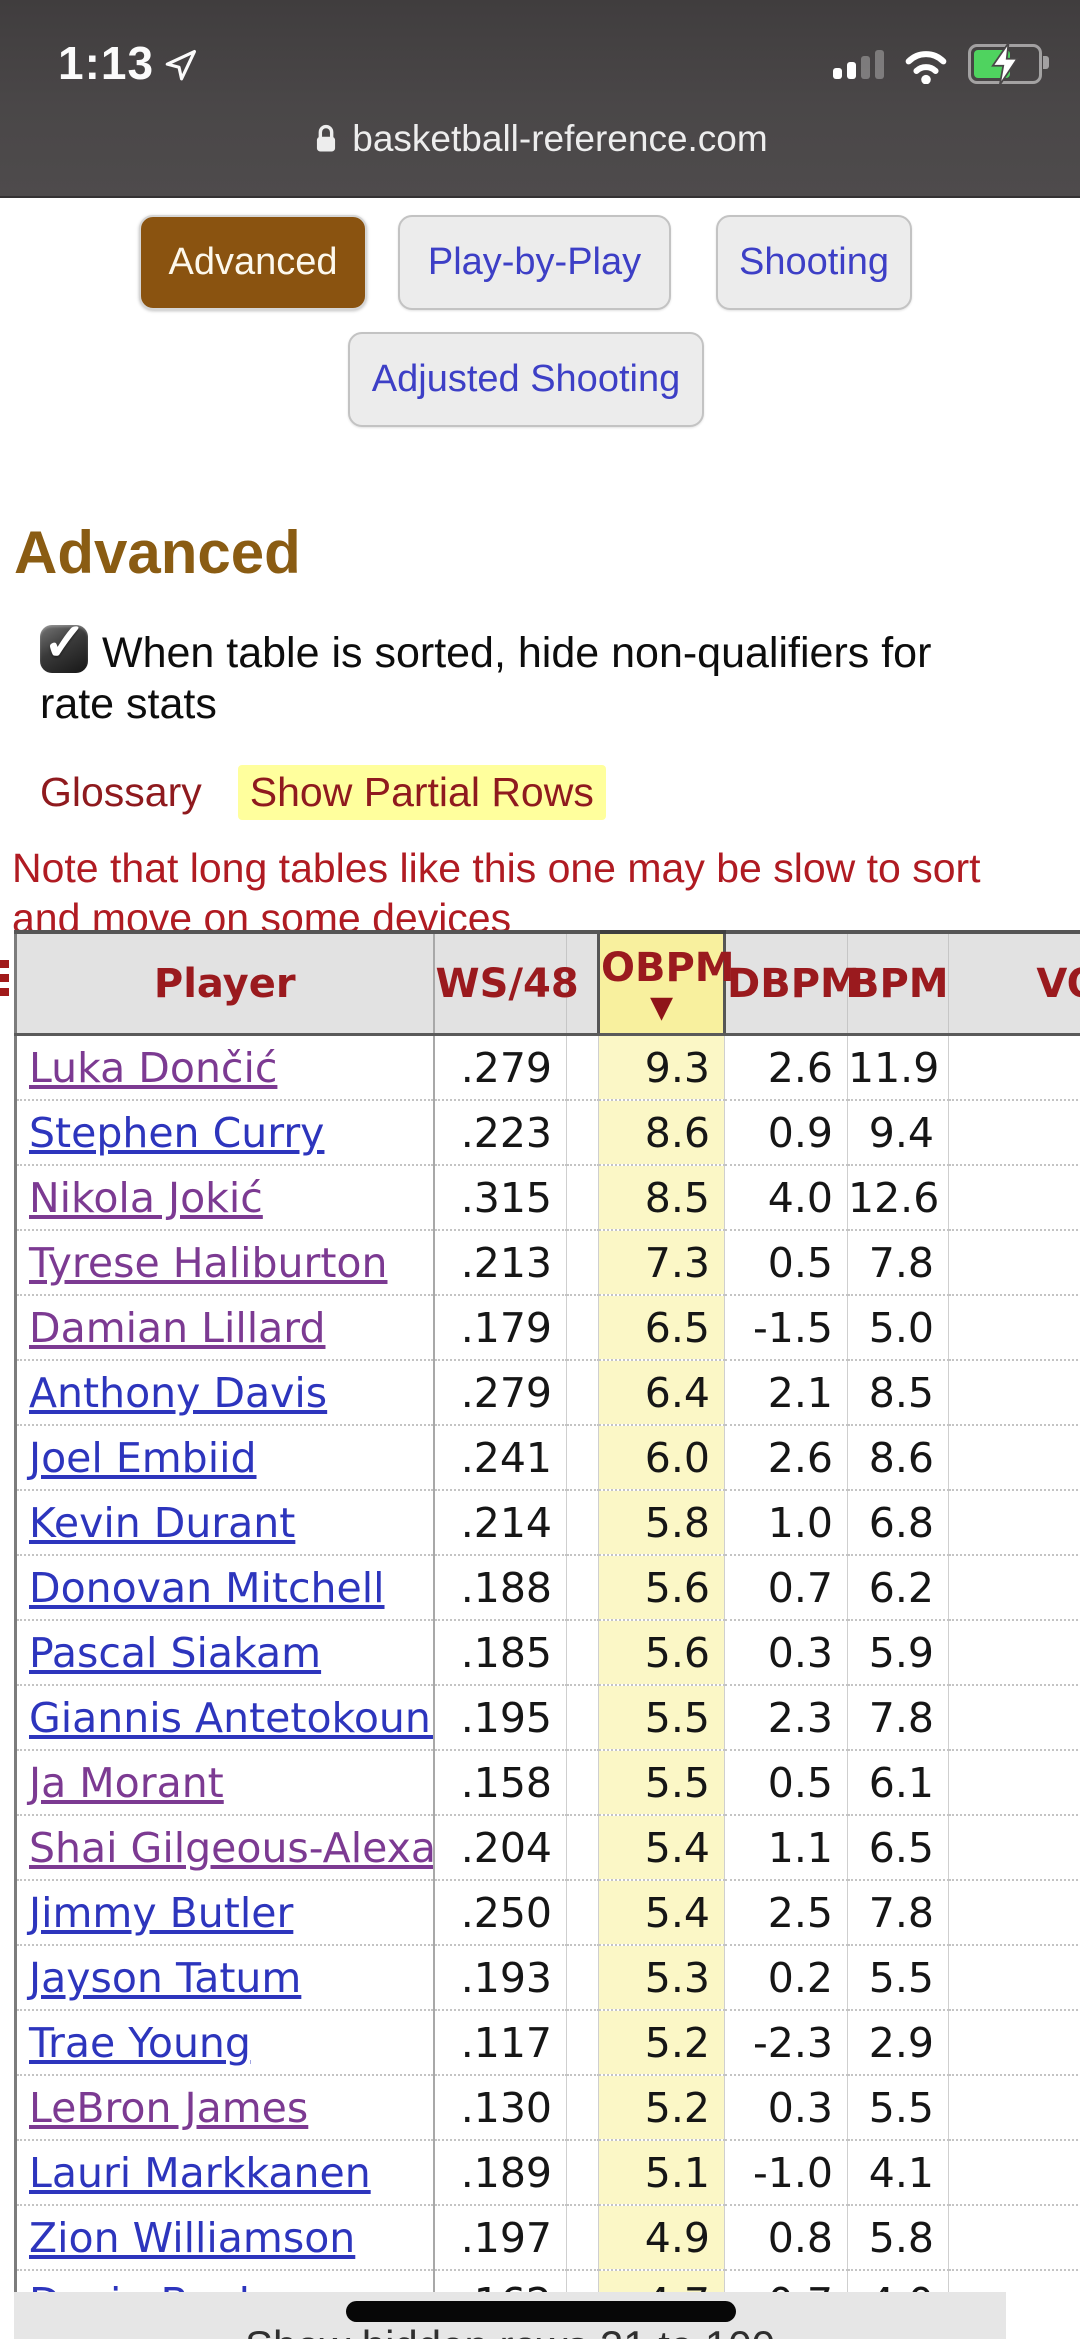 Image resolution: width=1080 pixels, height=2339 pixels. I want to click on show-hidden-rows-toggle: Show hidden rows 21 to 100, so click(510, 2330).